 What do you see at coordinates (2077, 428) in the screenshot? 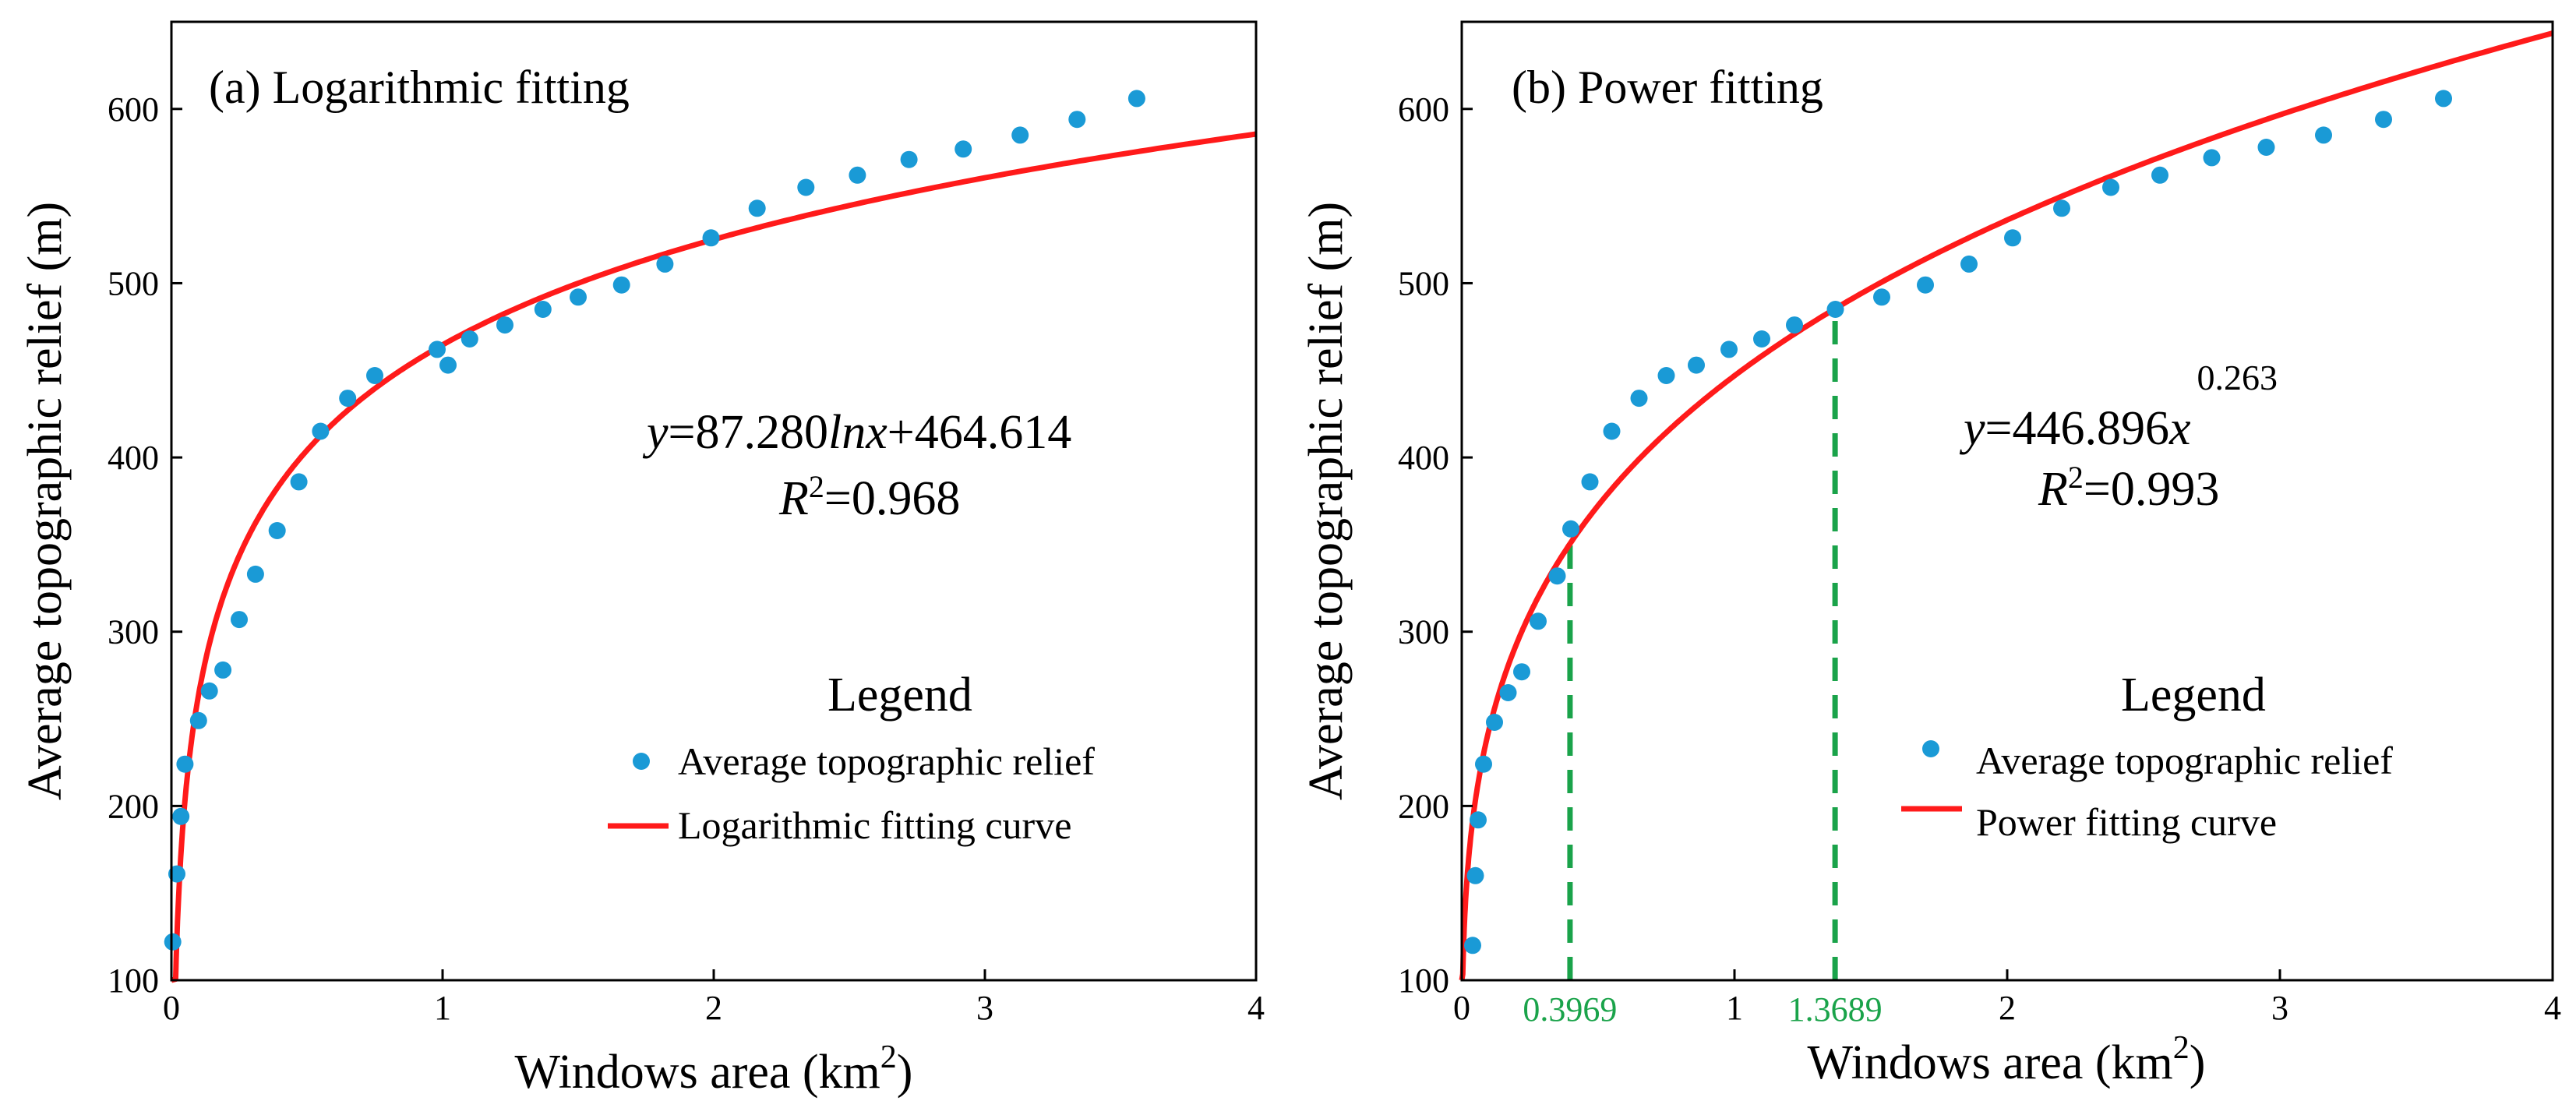
I see `eq-b-coef: =446.896` at bounding box center [2077, 428].